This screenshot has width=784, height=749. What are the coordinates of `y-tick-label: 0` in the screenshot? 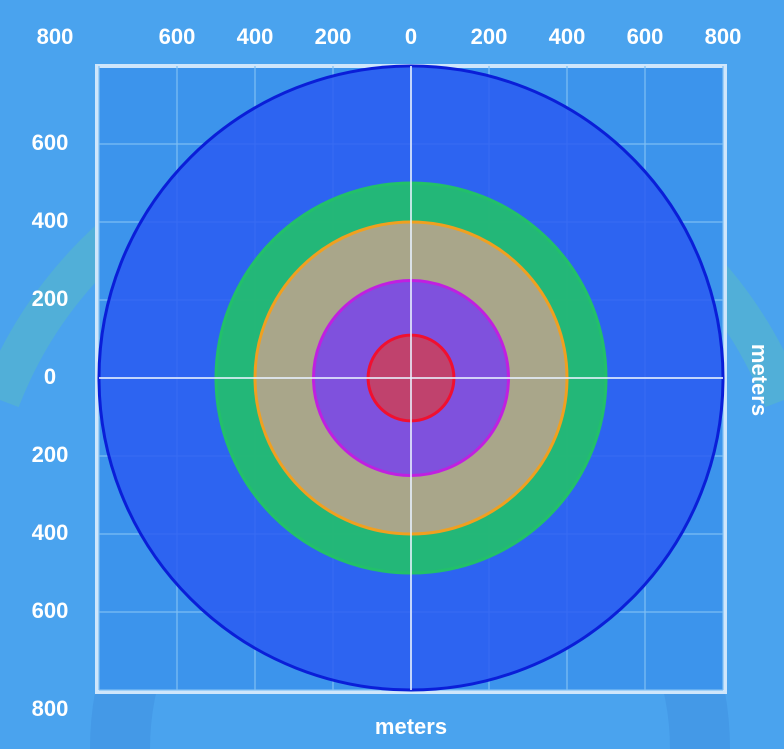 It's located at (50, 376).